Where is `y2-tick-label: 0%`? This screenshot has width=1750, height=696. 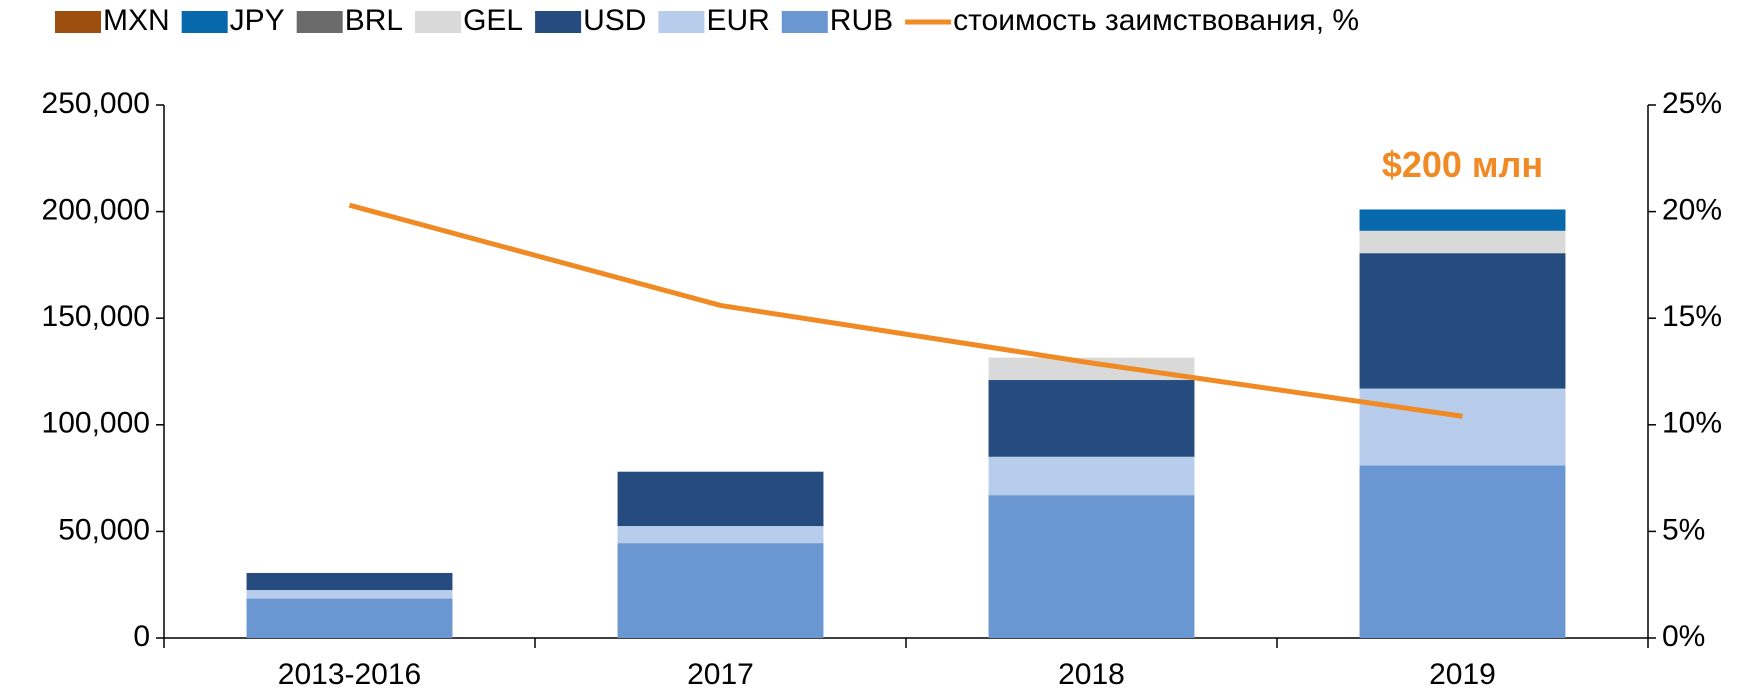 y2-tick-label: 0% is located at coordinates (1683, 636).